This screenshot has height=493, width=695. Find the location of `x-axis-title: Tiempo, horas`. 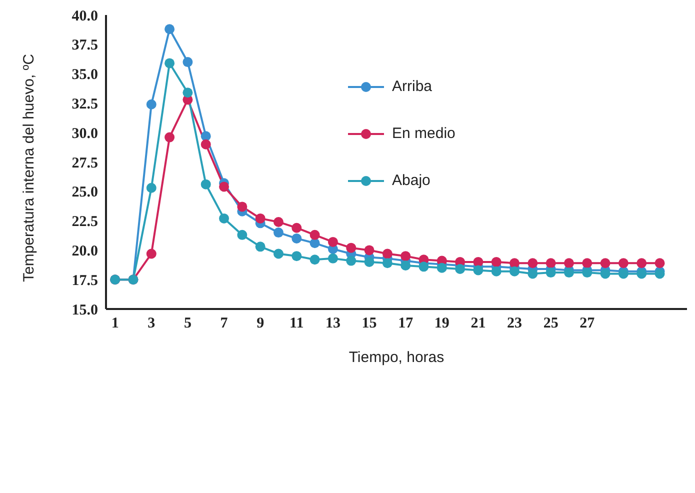

x-axis-title: Tiempo, horas is located at coordinates (396, 357).